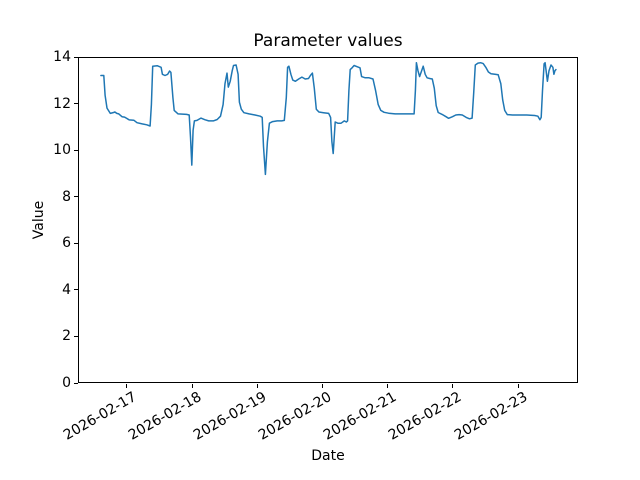 This screenshot has width=640, height=480. Describe the element at coordinates (66, 383) in the screenshot. I see `y-tick-label: 0` at that location.